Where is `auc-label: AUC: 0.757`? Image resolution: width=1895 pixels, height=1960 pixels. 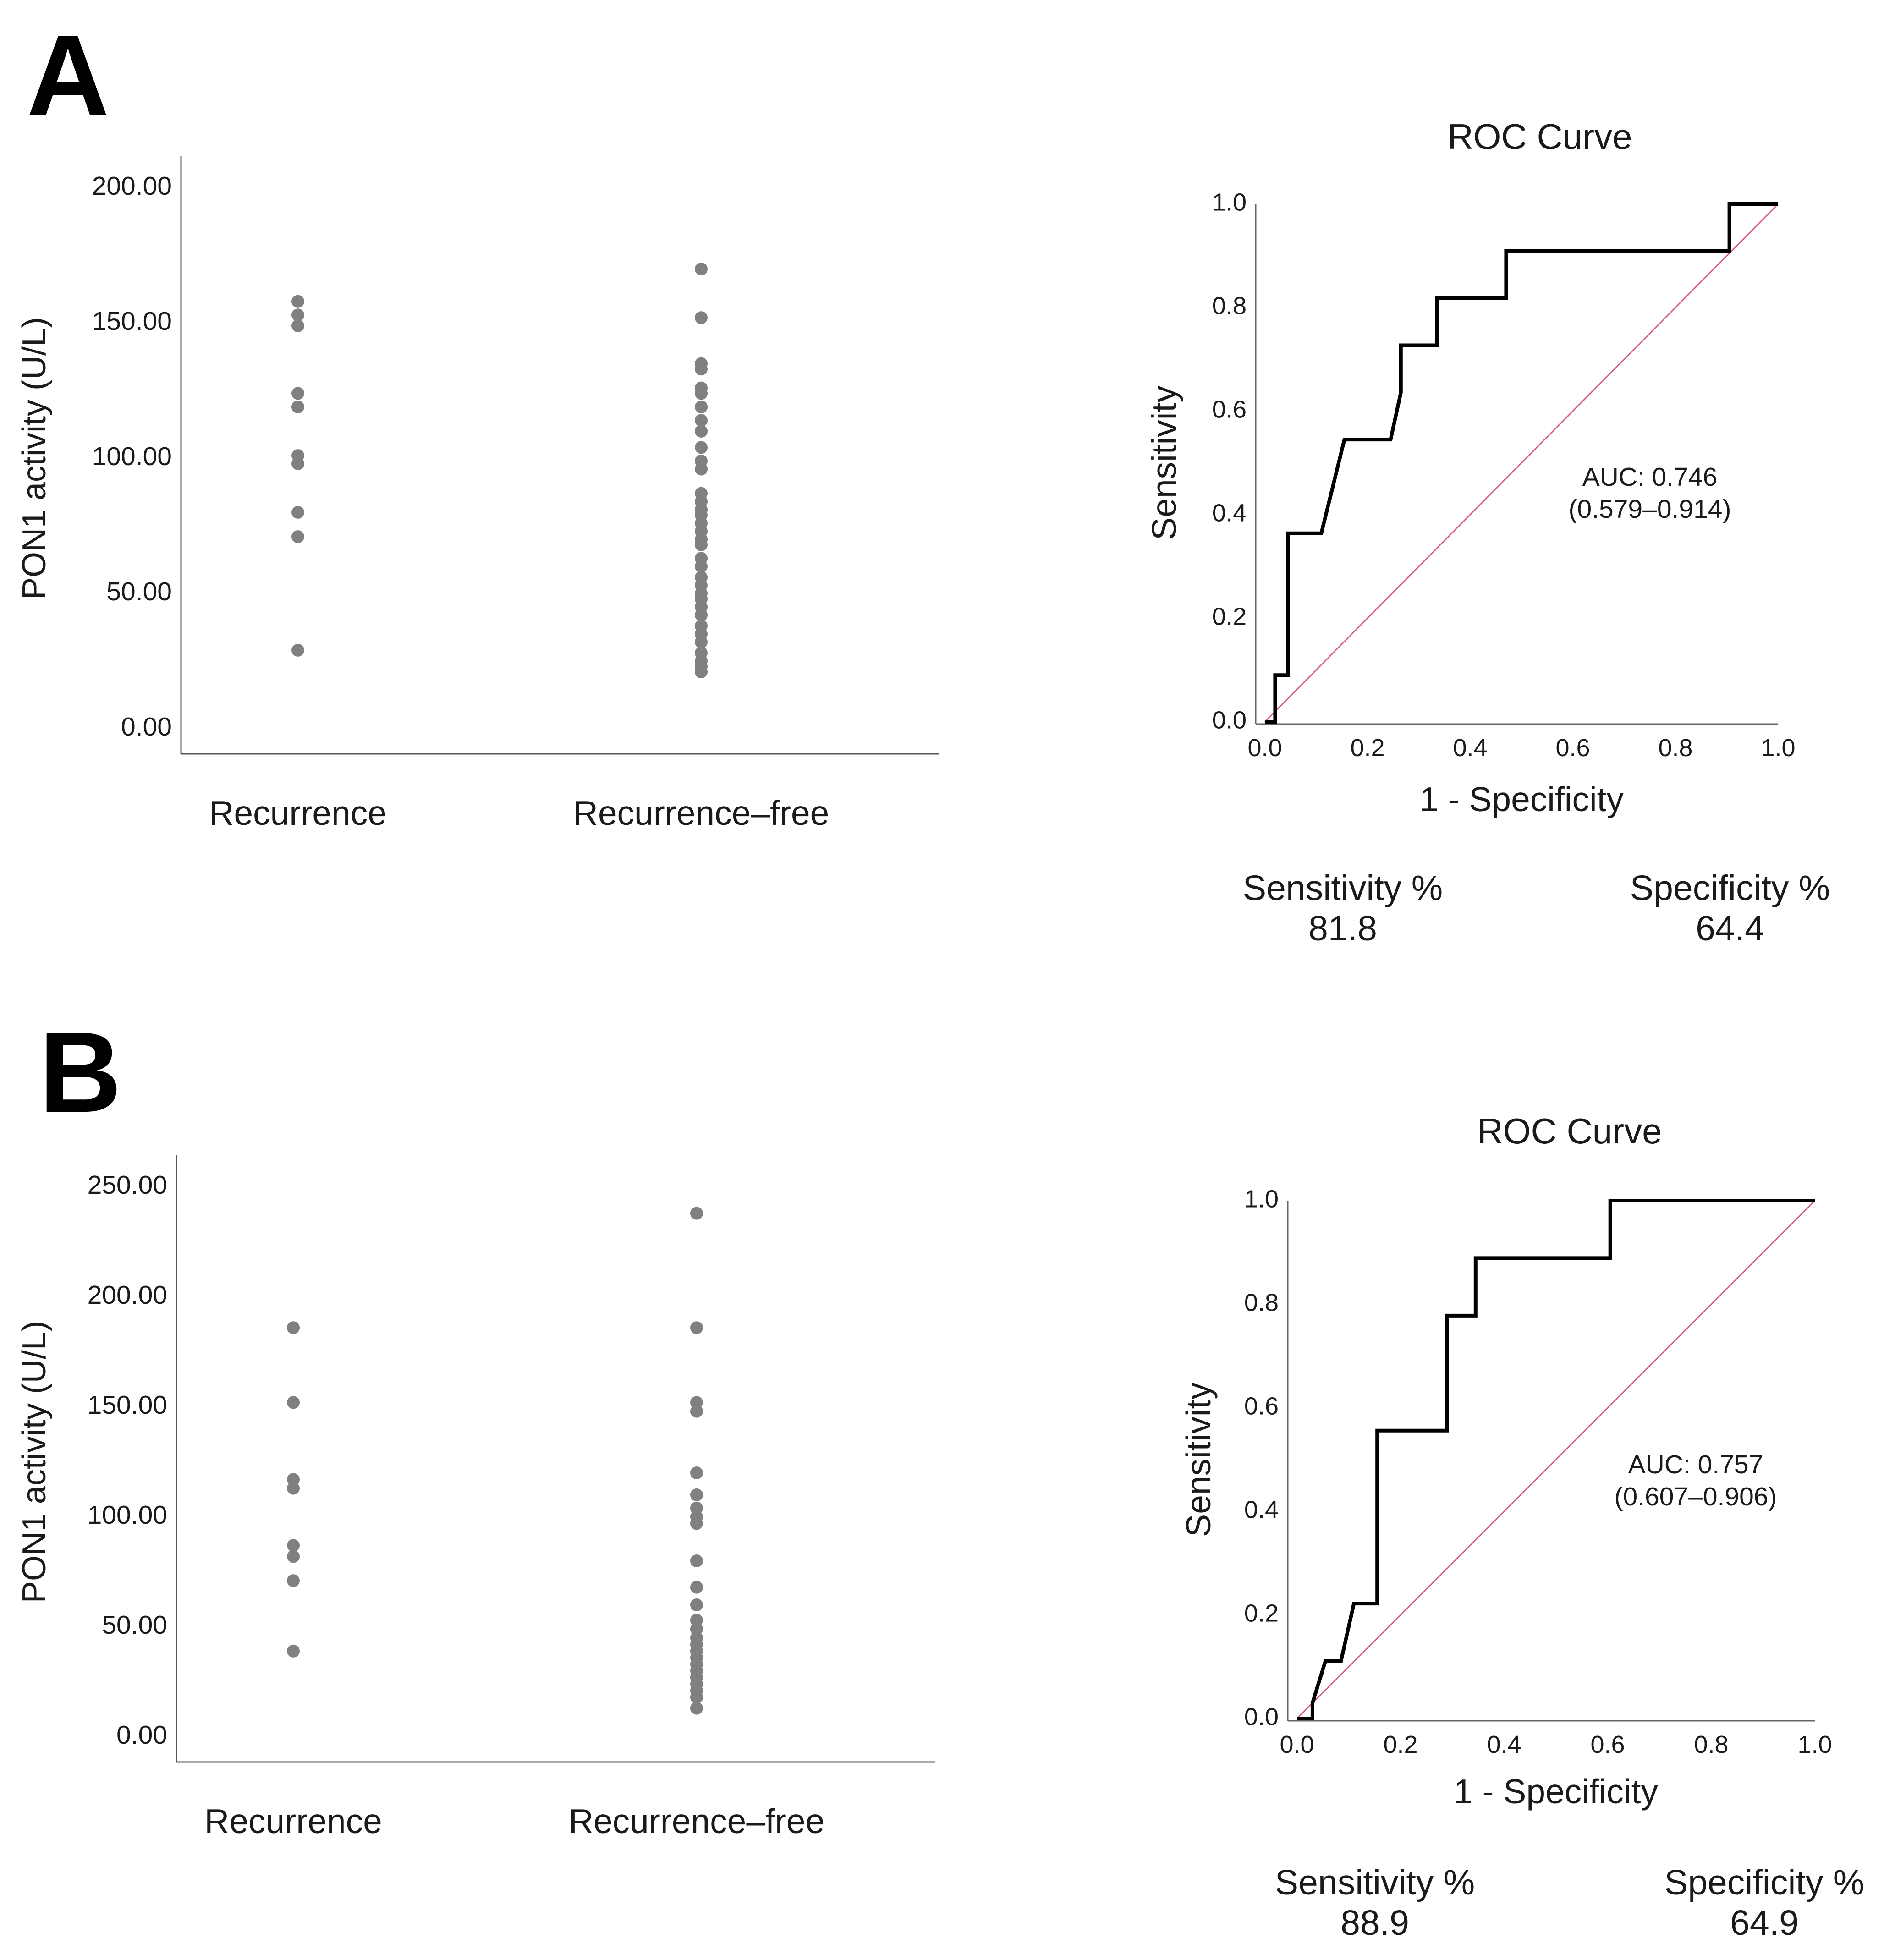
auc-label: AUC: 0.757 is located at coordinates (1695, 1464).